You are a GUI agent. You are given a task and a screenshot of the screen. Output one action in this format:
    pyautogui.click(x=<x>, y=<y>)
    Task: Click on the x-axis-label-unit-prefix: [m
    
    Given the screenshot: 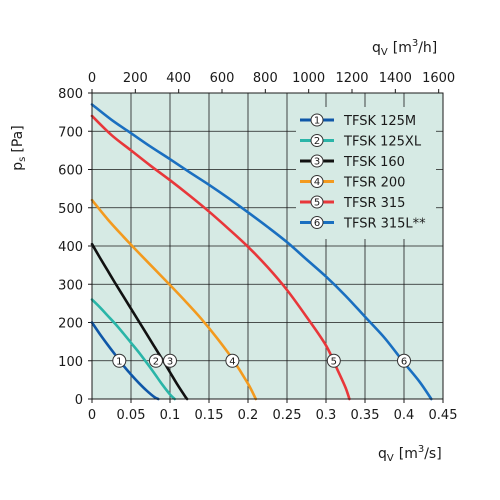 What is the action you would take?
    pyautogui.click(x=408, y=454)
    